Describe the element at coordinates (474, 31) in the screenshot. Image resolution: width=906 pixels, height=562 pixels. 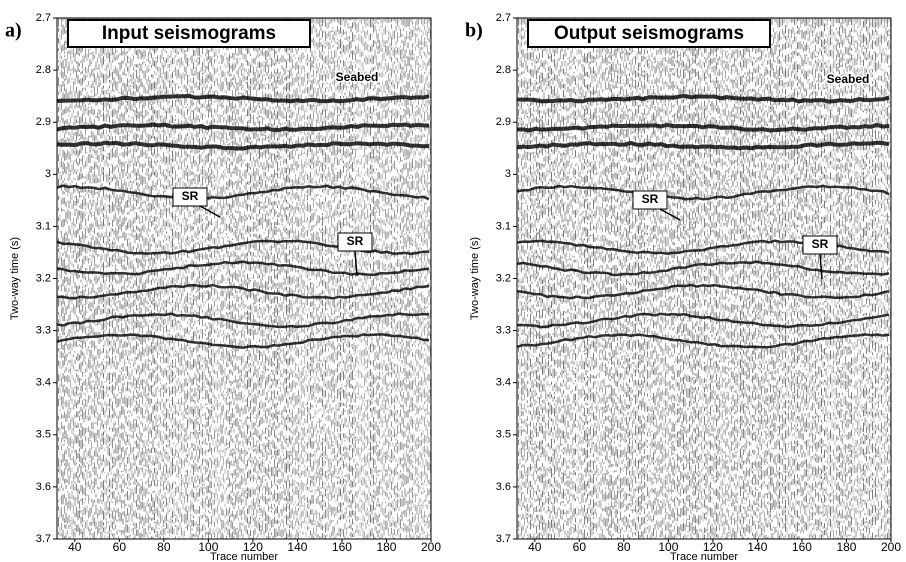
I see `panel-label: b)` at that location.